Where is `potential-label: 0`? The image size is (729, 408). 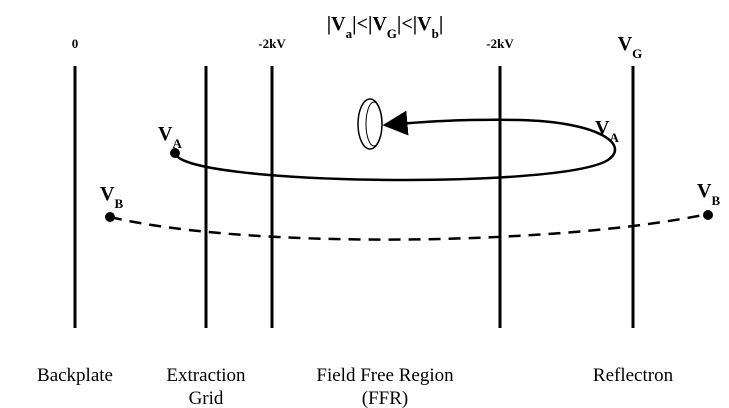 potential-label: 0 is located at coordinates (75, 43).